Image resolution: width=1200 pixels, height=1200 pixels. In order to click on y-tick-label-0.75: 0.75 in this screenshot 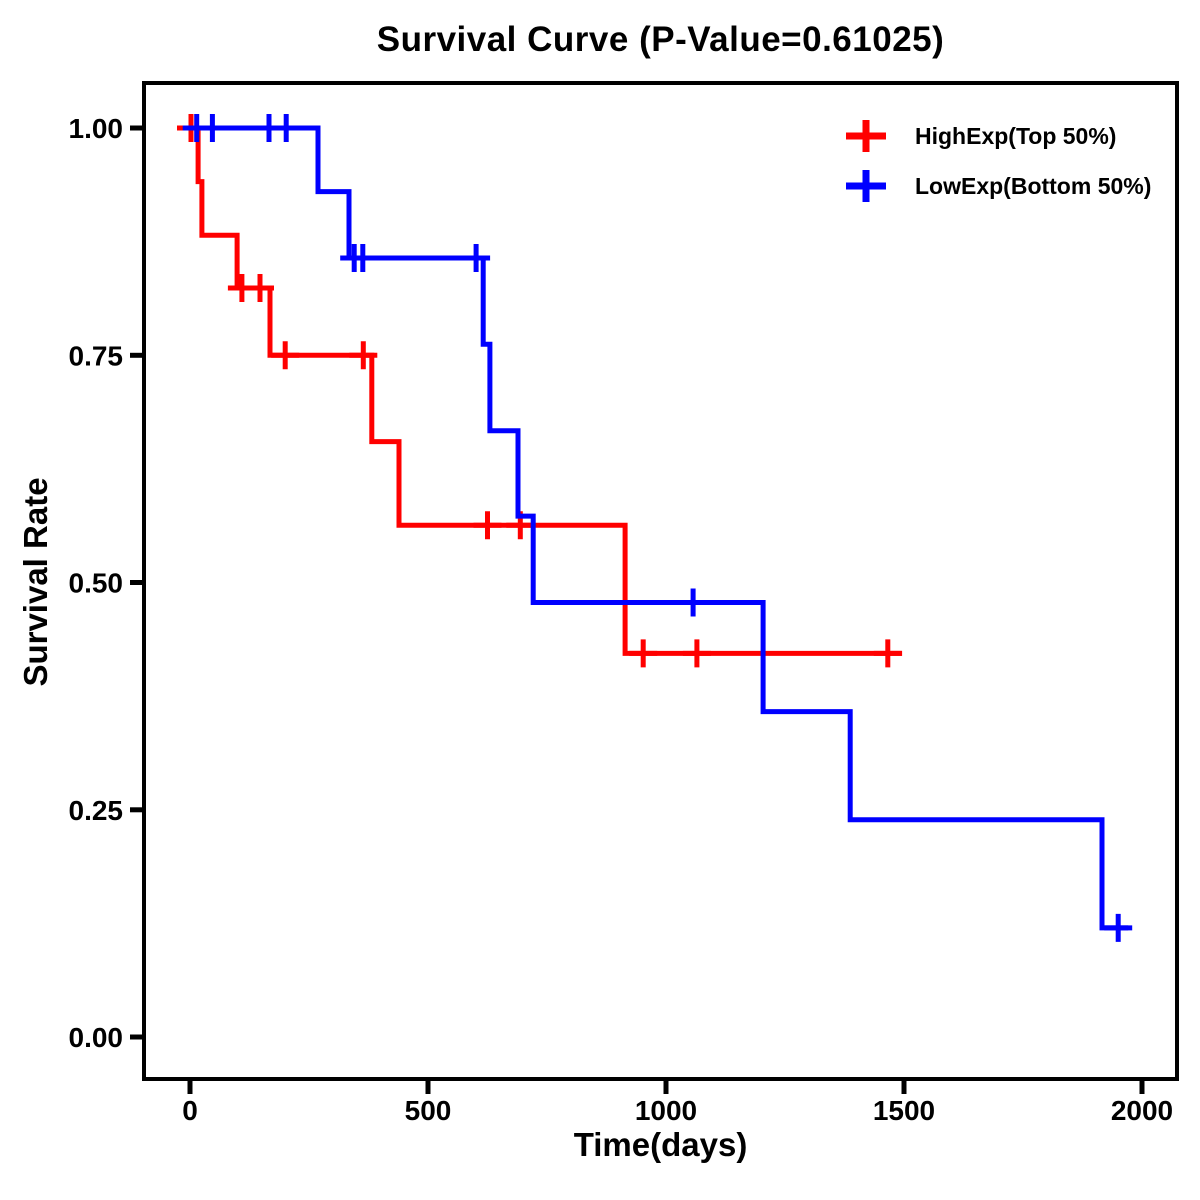, I will do `click(96, 355)`.